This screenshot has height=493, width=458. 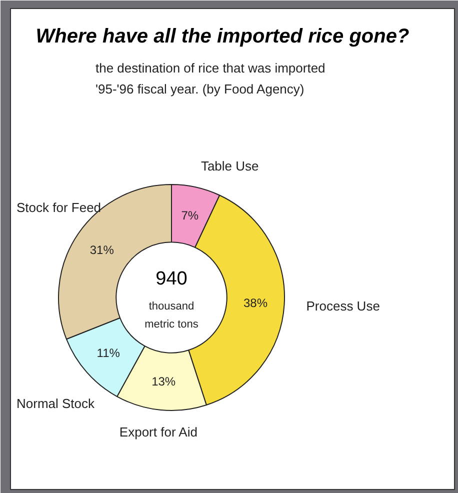 What do you see at coordinates (171, 315) in the screenshot?
I see `text: thousand metric tons` at bounding box center [171, 315].